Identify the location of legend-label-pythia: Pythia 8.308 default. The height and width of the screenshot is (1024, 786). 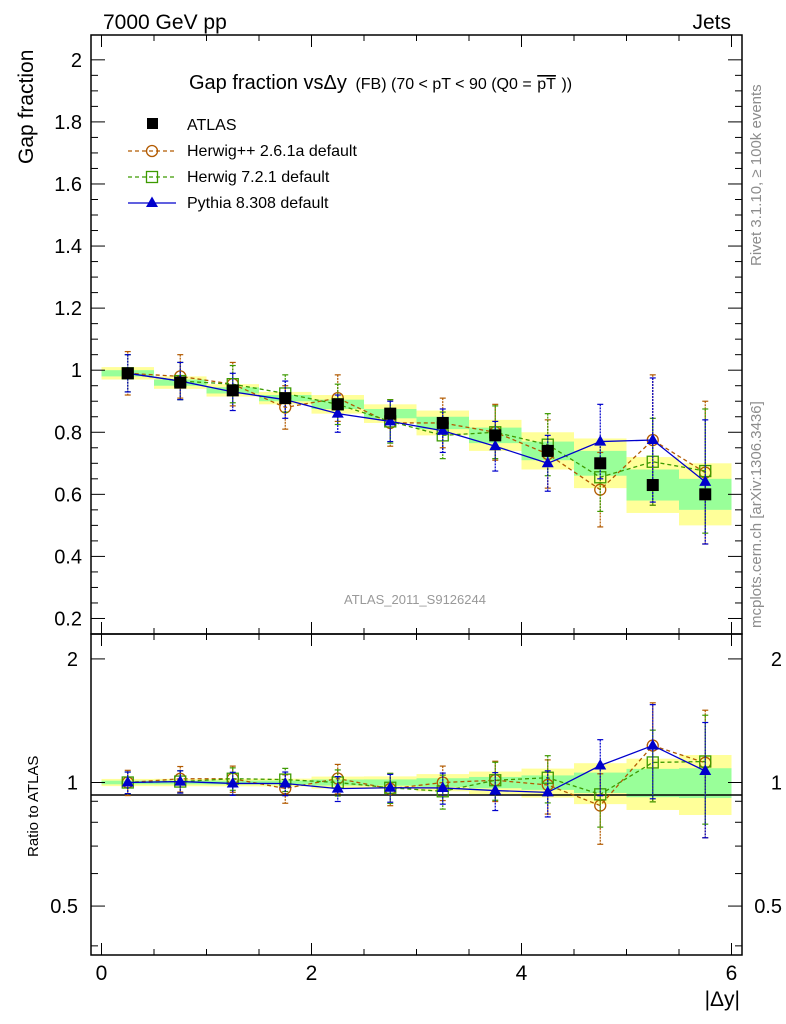
(258, 203).